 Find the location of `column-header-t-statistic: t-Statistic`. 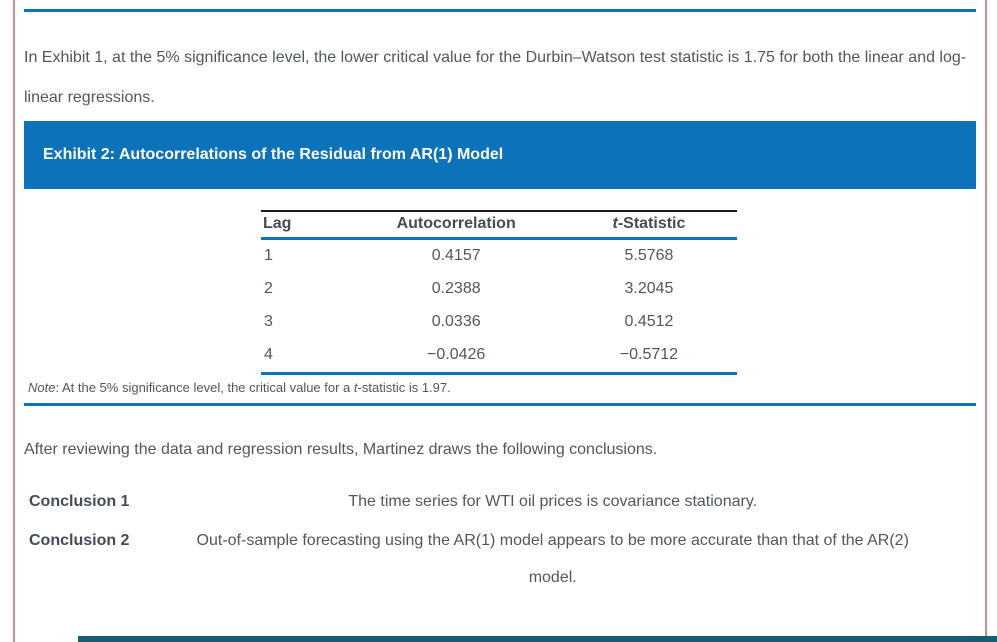

column-header-t-statistic: t-Statistic is located at coordinates (648, 225).